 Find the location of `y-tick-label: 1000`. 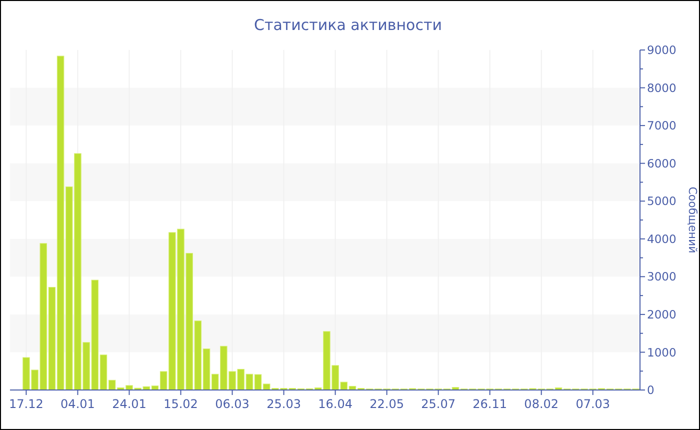

y-tick-label: 1000 is located at coordinates (661, 352).